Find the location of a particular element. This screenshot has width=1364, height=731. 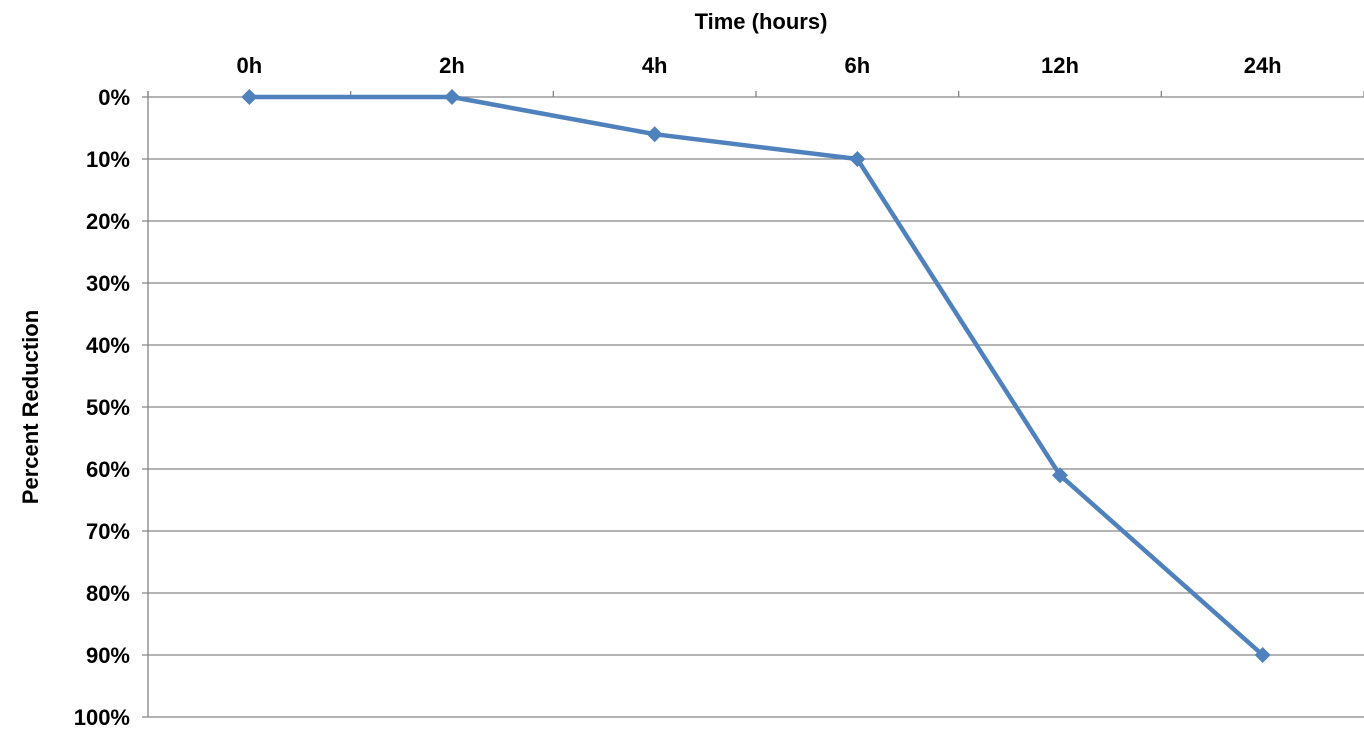

y-tick-label: 40% is located at coordinates (108, 345).